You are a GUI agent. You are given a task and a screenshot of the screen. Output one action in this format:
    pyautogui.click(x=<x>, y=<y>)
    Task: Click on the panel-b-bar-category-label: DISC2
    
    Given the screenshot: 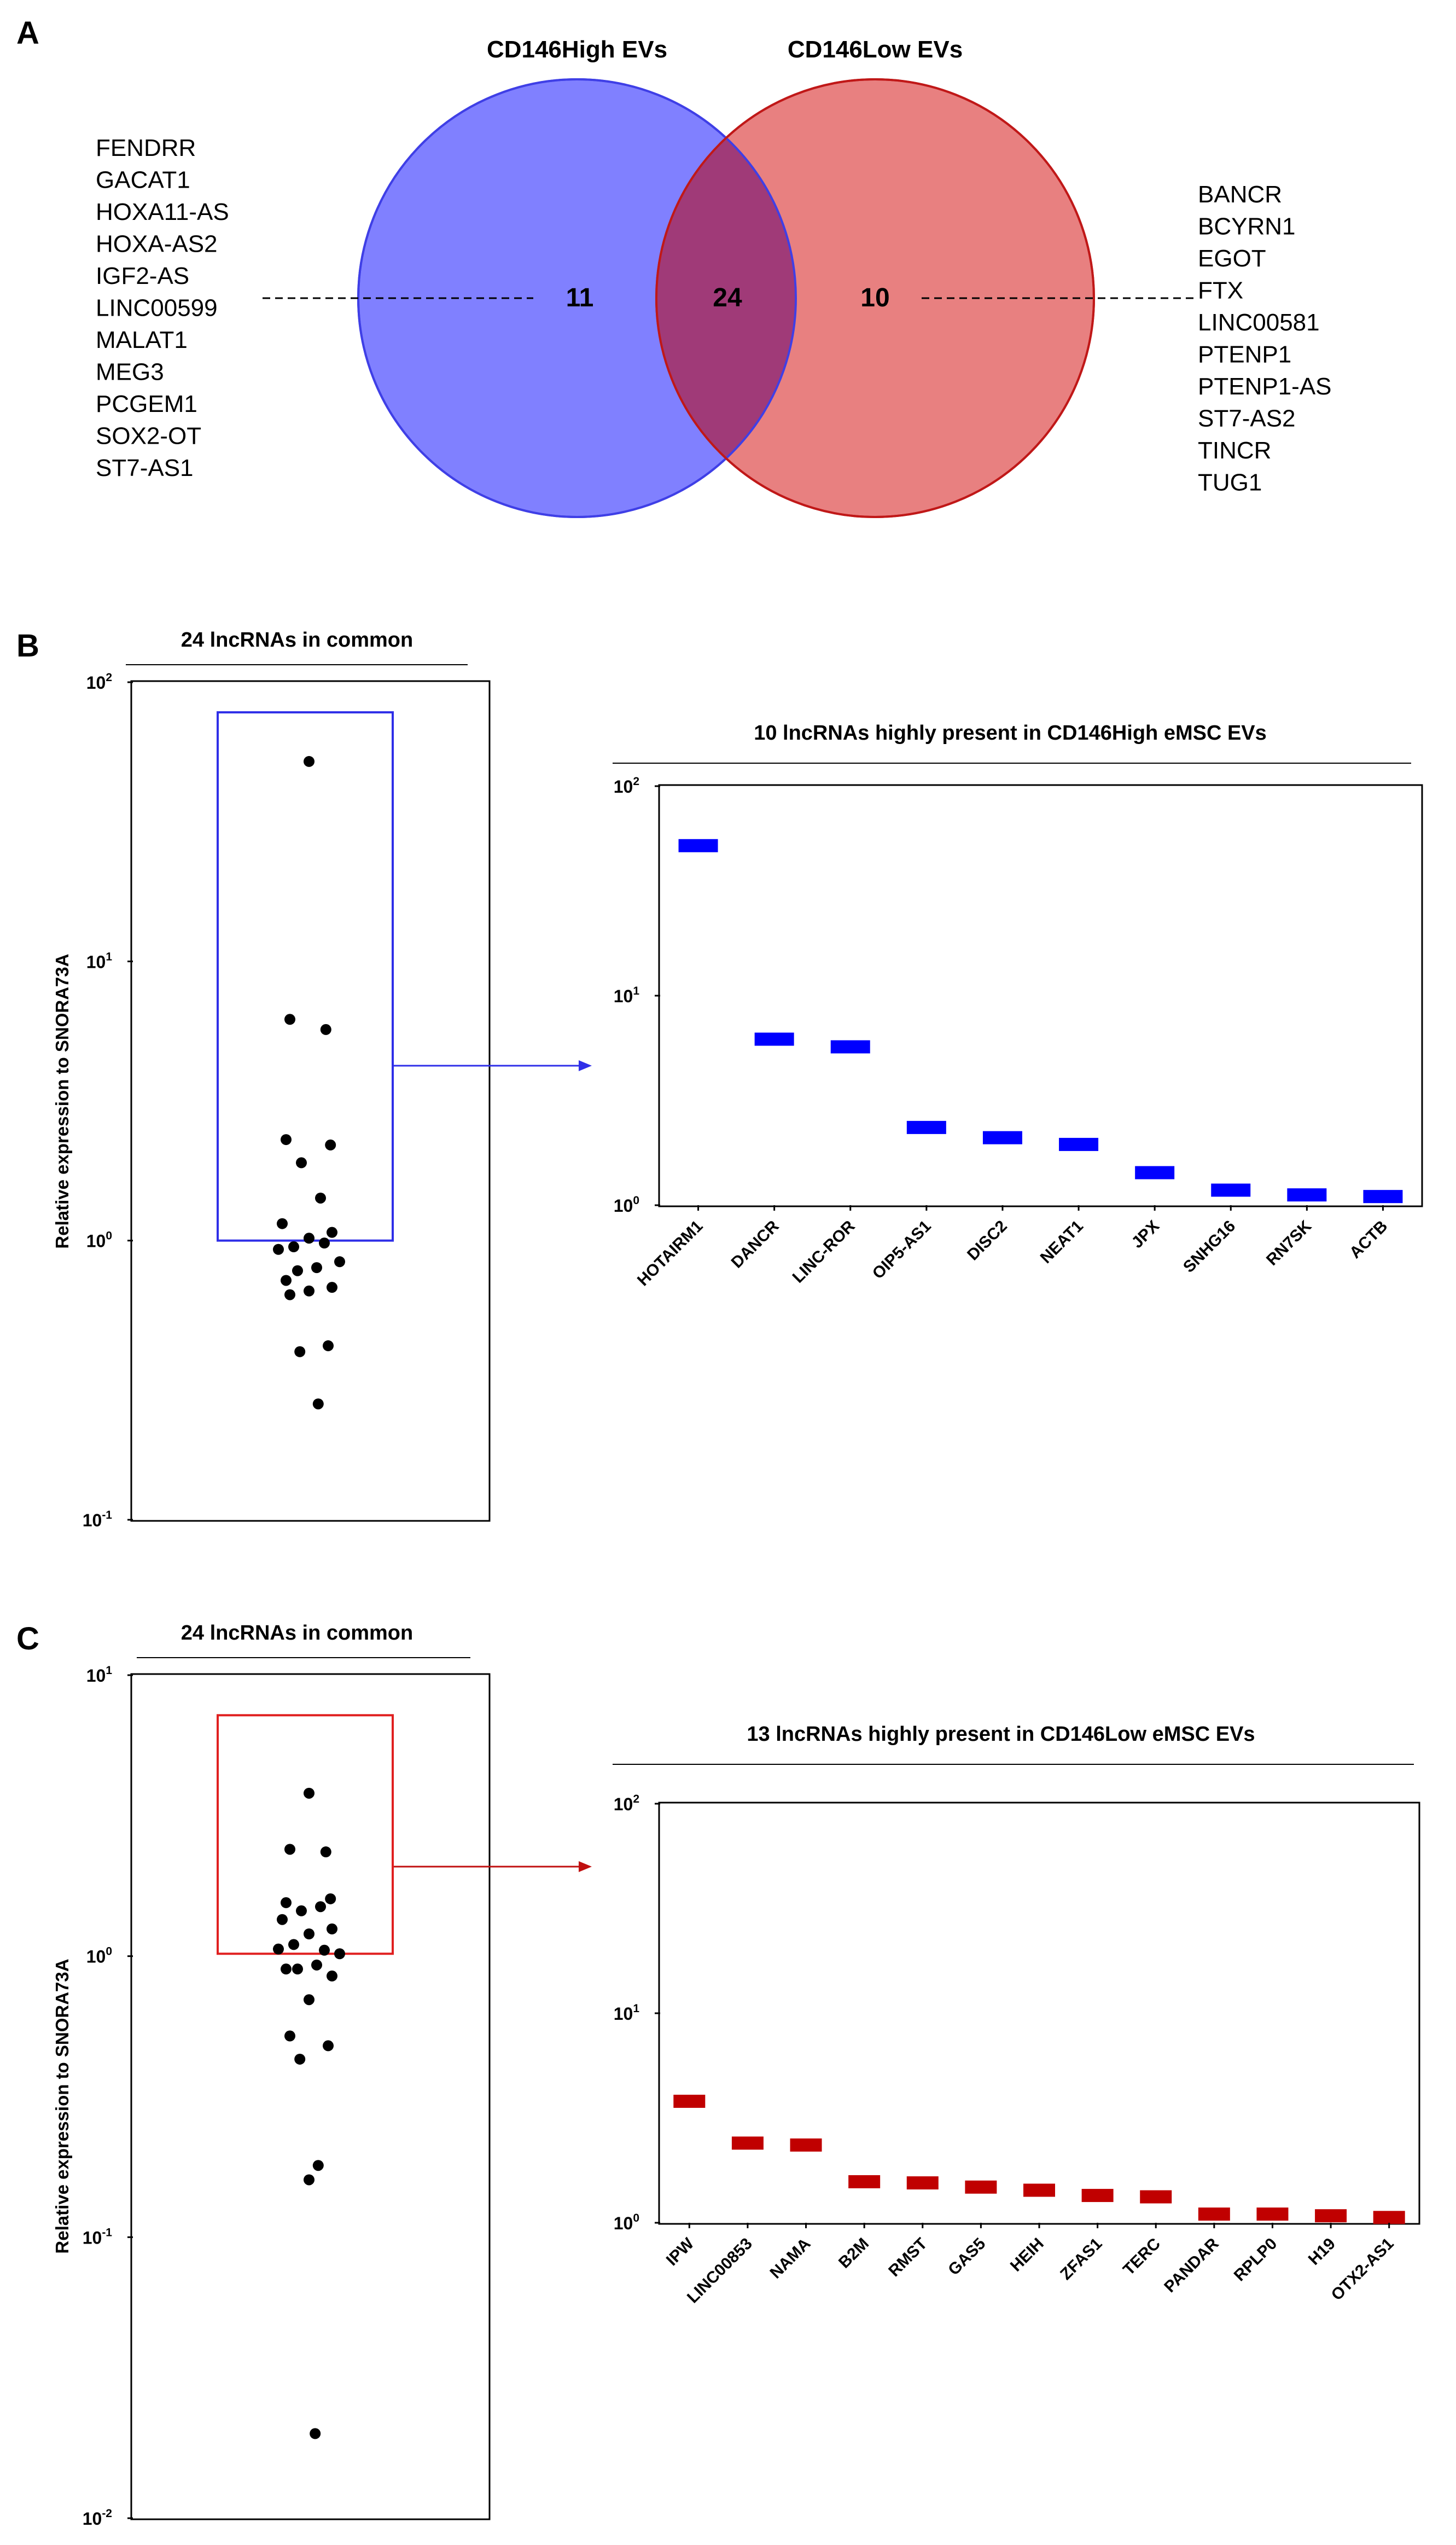 What is the action you would take?
    pyautogui.click(x=987, y=1240)
    